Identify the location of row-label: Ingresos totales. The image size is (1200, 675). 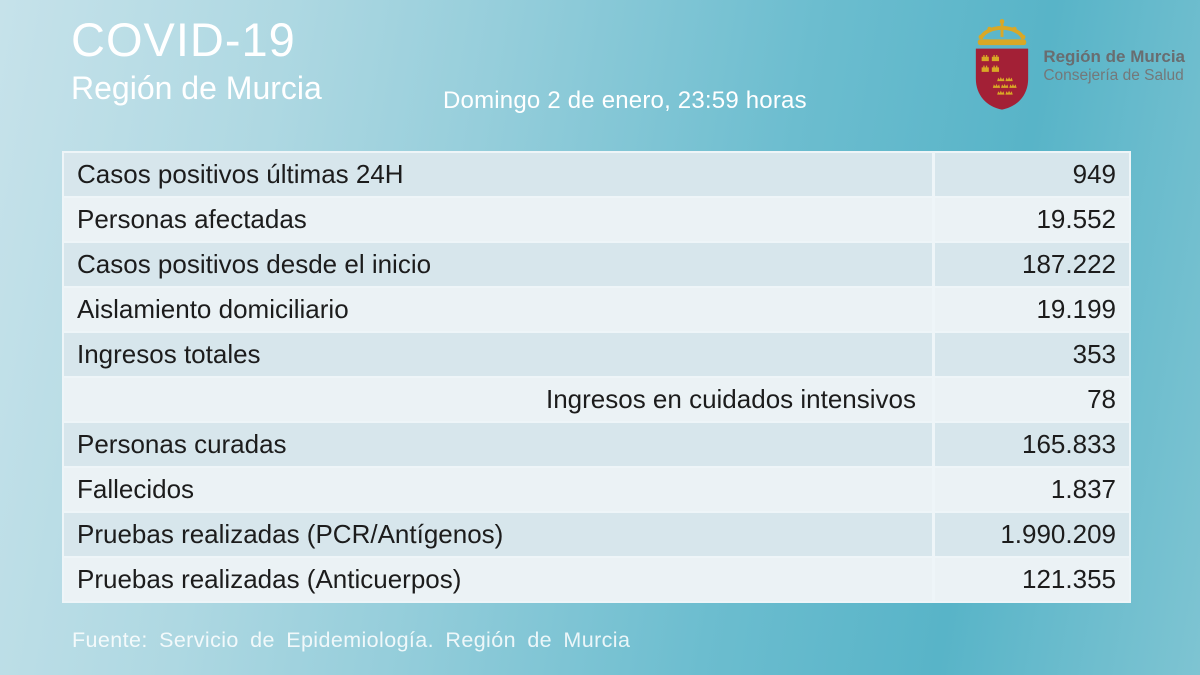
(499, 354).